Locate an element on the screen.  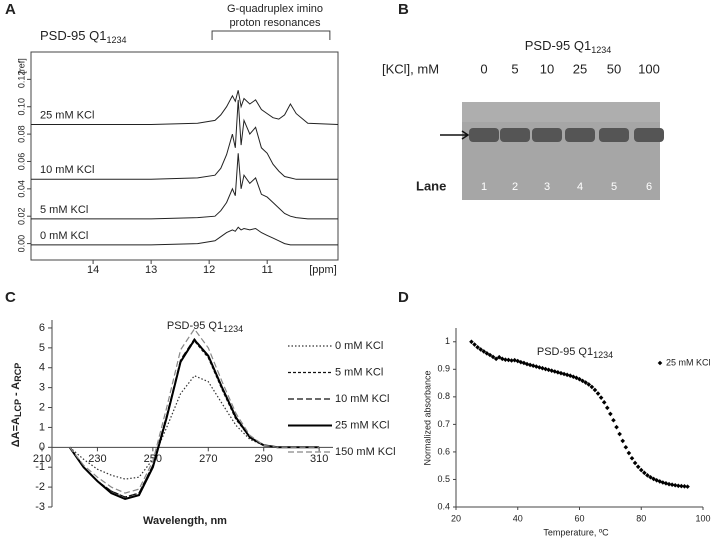
y-axis-label: ΔA=ALCP - ARCP is located at coordinates (16, 405).